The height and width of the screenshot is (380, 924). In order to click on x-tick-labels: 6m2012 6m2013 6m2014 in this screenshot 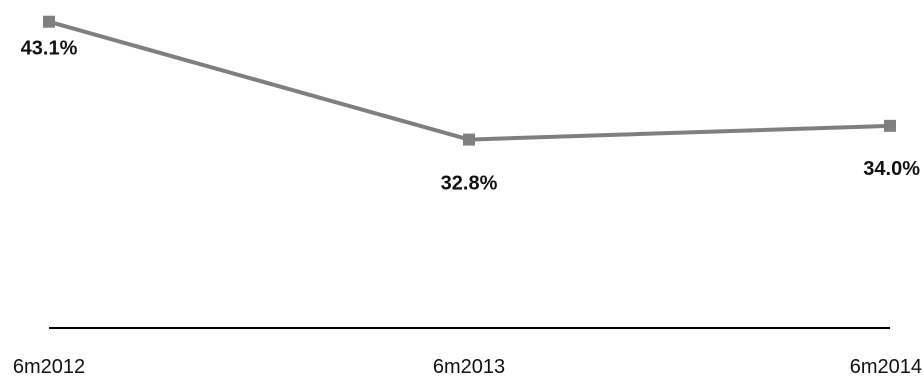, I will do `click(467, 367)`.